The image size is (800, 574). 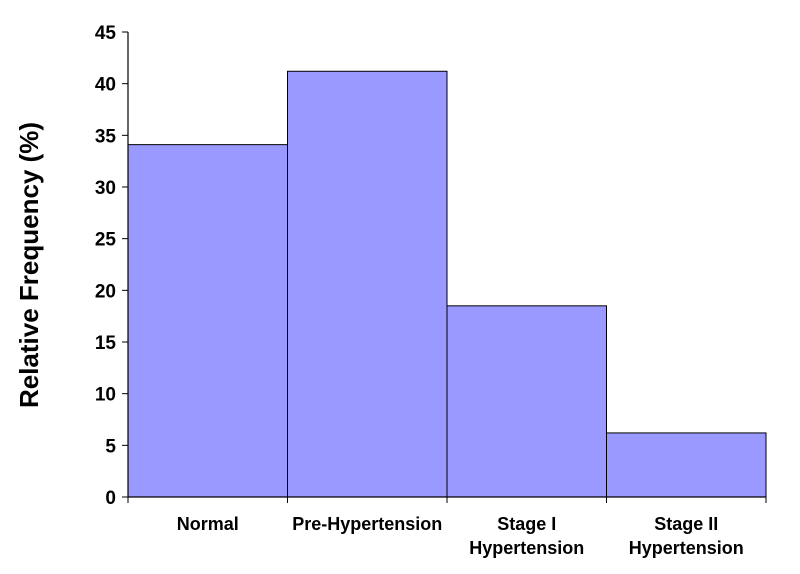 I want to click on x-category-label-1: Pre-Hypertension, so click(x=367, y=524).